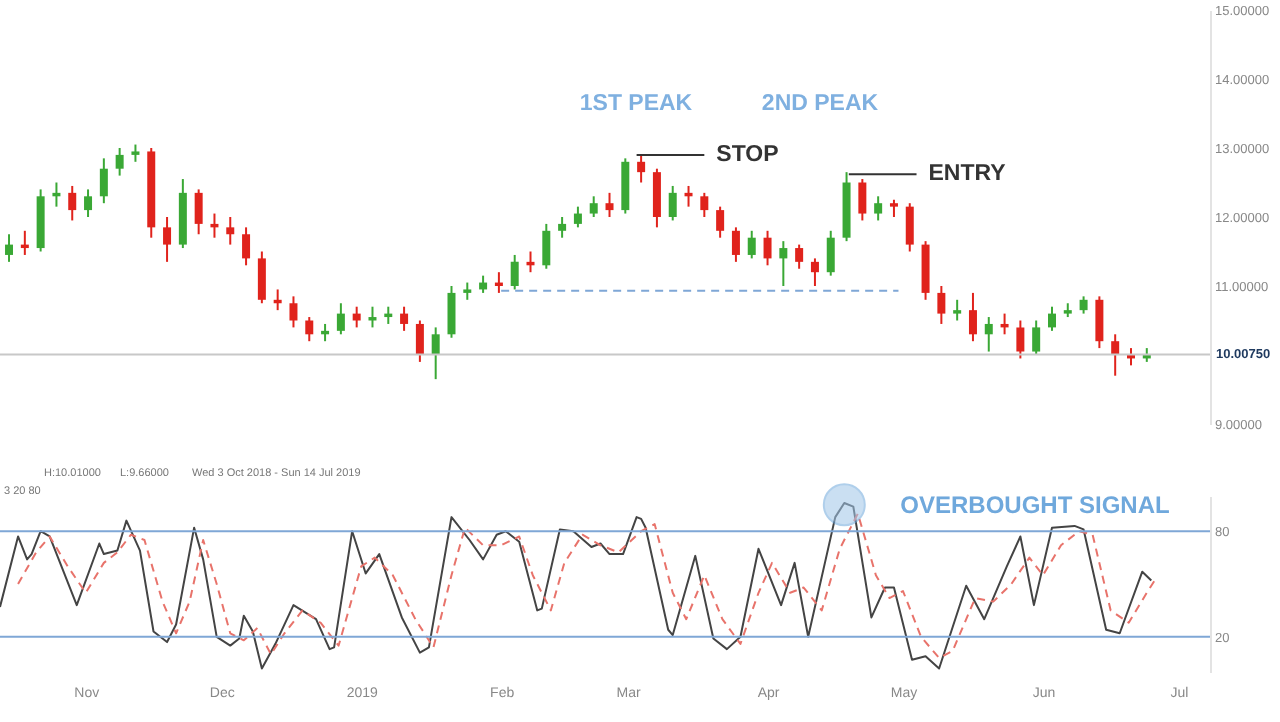 Image resolution: width=1280 pixels, height=722 pixels. Describe the element at coordinates (967, 174) in the screenshot. I see `annotation: ENTRY` at that location.